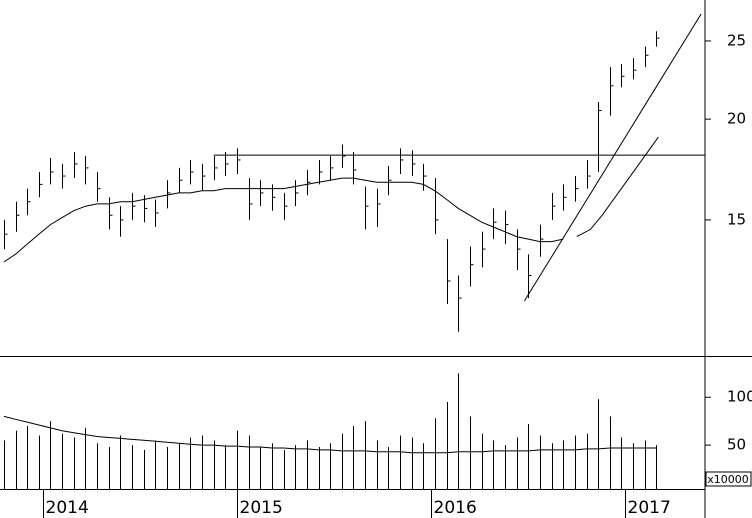  I want to click on x-tick-label: 2014, so click(67, 508).